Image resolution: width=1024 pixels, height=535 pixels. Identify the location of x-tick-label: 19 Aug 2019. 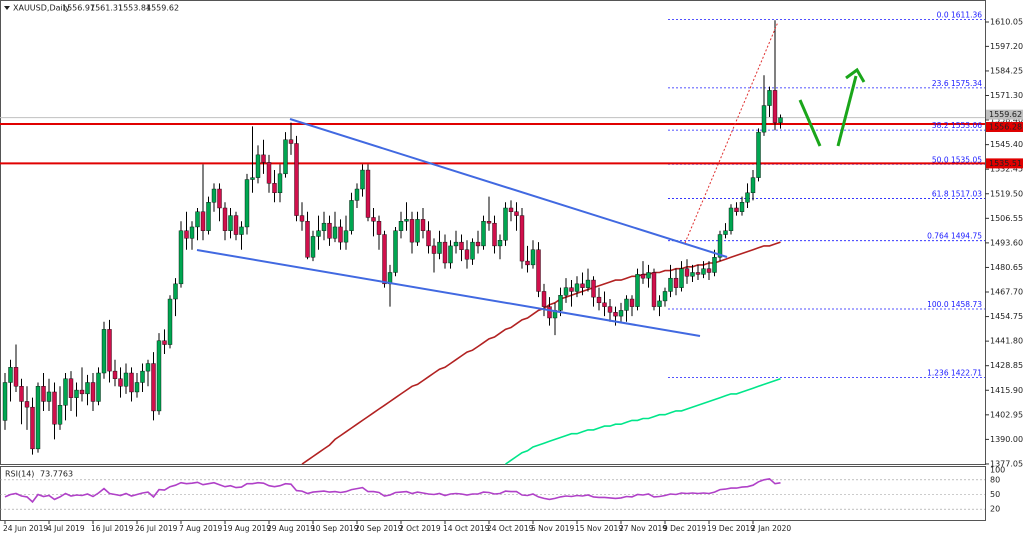
(247, 528).